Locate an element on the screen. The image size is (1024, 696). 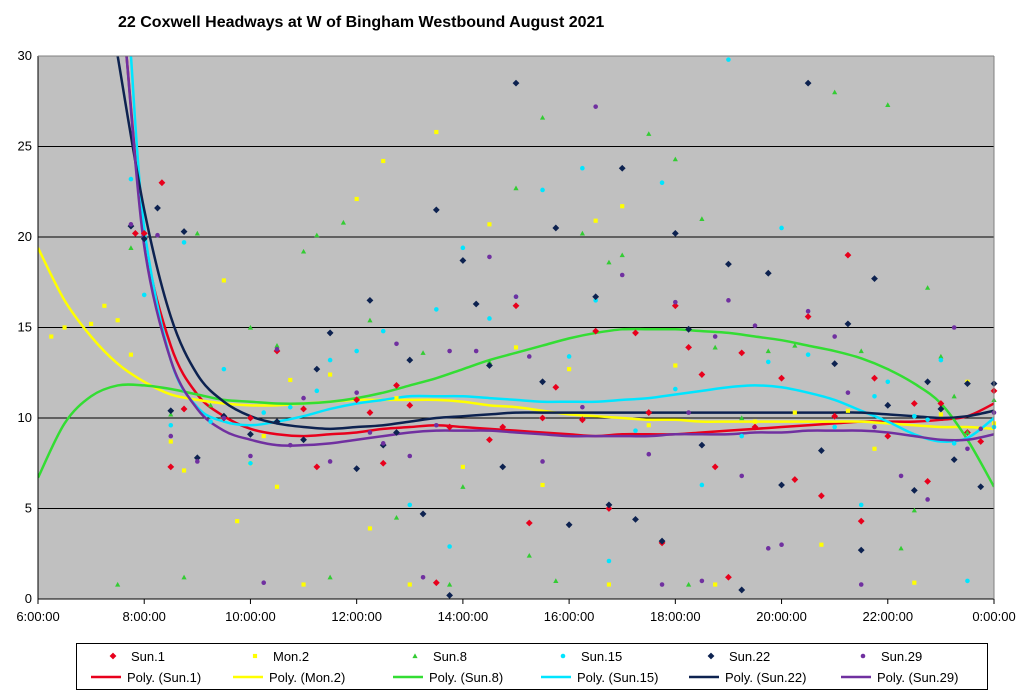
legend-item-series: Sun.29 is located at coordinates (886, 656).